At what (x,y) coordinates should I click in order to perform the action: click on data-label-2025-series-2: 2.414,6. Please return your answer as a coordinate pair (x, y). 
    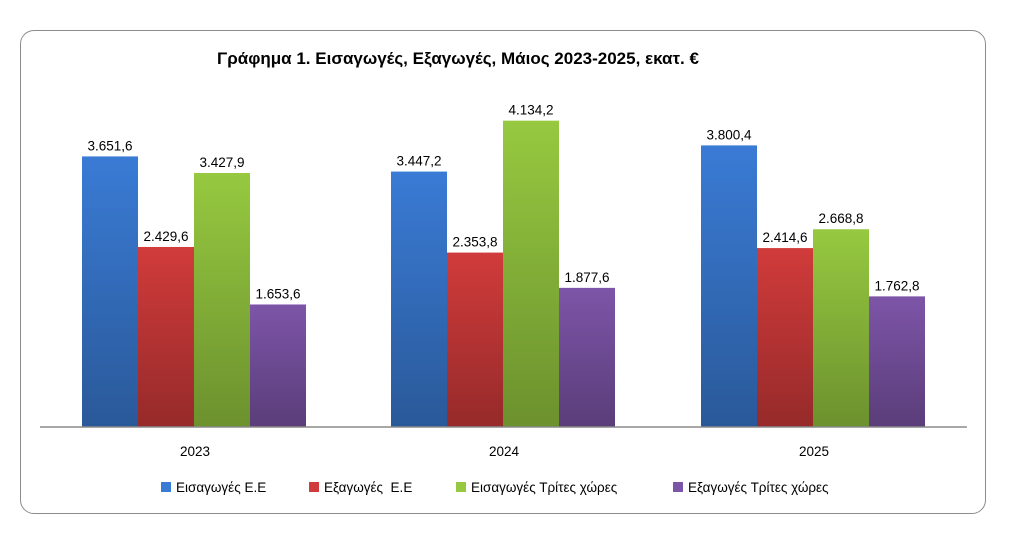
    Looking at the image, I should click on (784, 237).